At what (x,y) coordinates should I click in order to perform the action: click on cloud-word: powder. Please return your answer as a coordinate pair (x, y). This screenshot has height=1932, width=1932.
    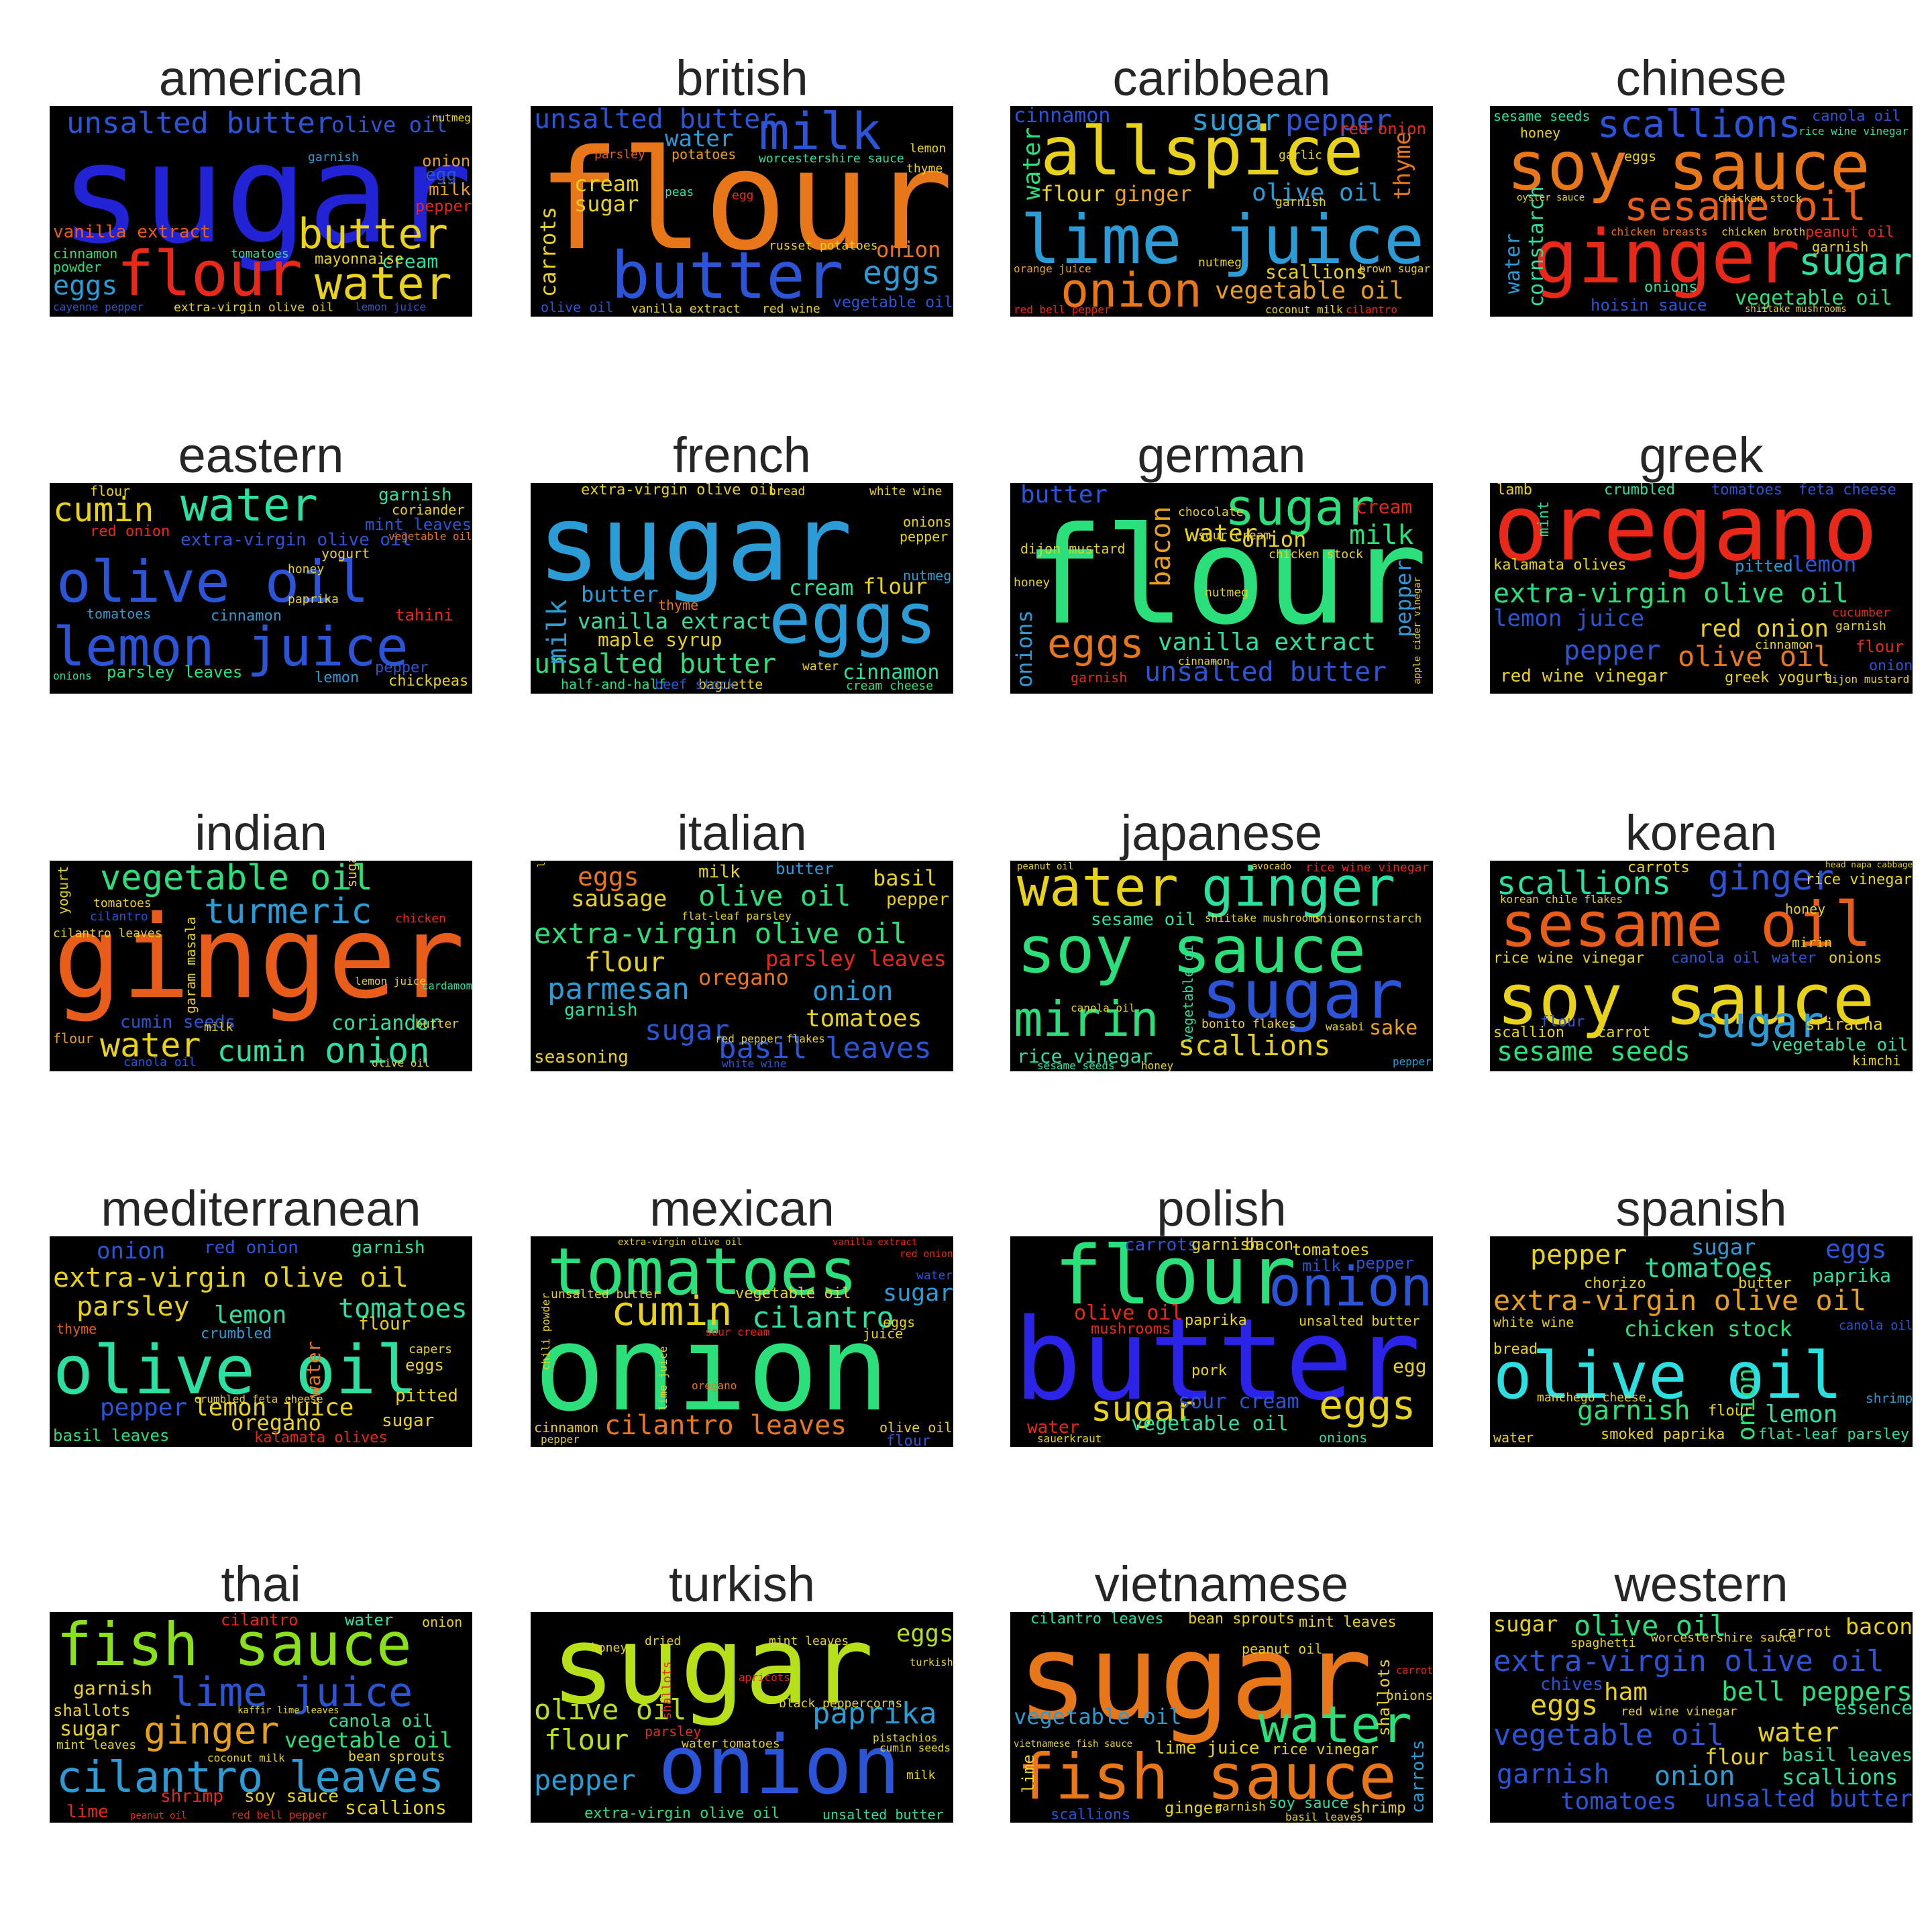
    Looking at the image, I should click on (77, 267).